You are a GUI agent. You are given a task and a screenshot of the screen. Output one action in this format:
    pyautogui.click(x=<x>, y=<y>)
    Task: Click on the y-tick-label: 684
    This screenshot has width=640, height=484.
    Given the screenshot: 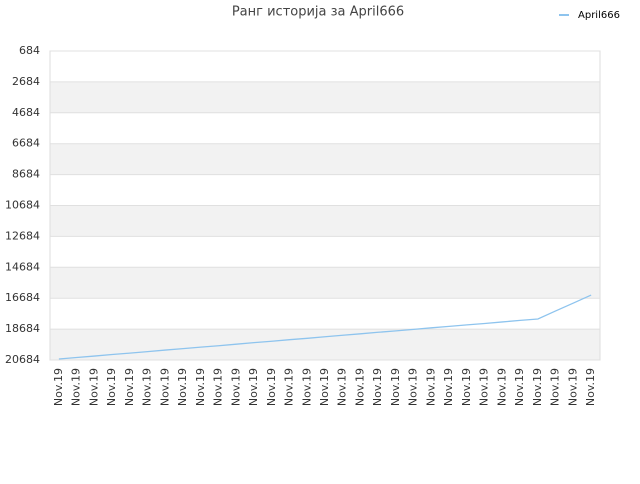 What is the action you would take?
    pyautogui.click(x=29, y=50)
    